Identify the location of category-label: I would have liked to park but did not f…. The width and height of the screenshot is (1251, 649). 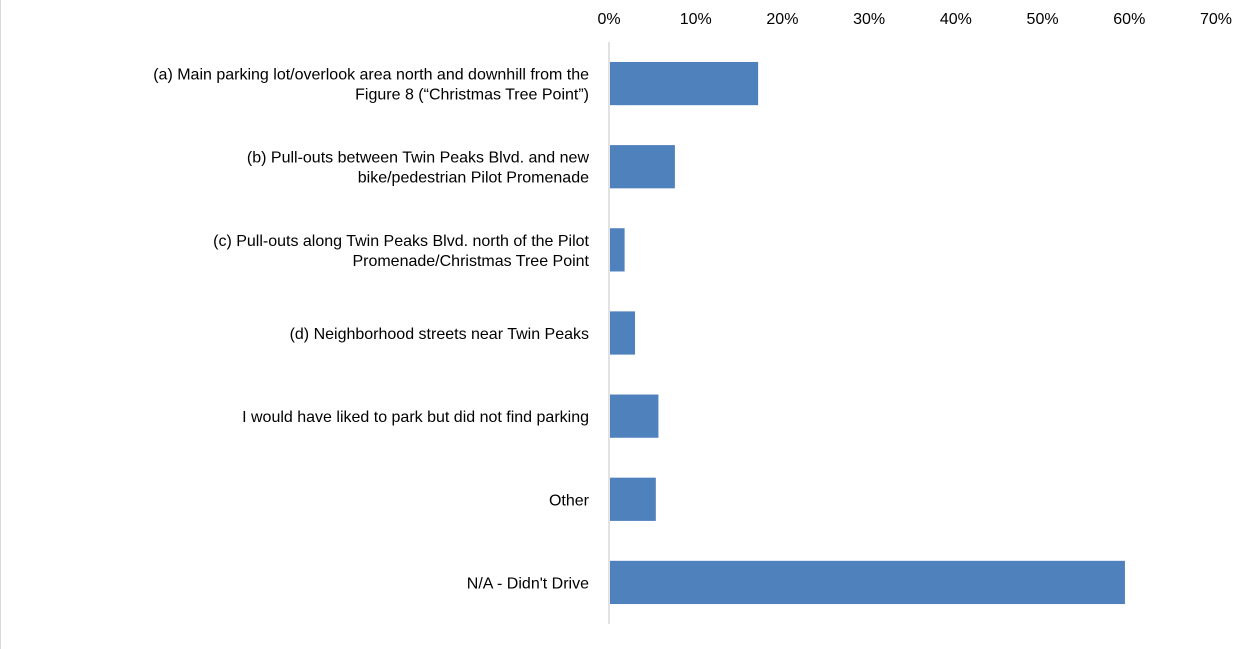
(415, 417).